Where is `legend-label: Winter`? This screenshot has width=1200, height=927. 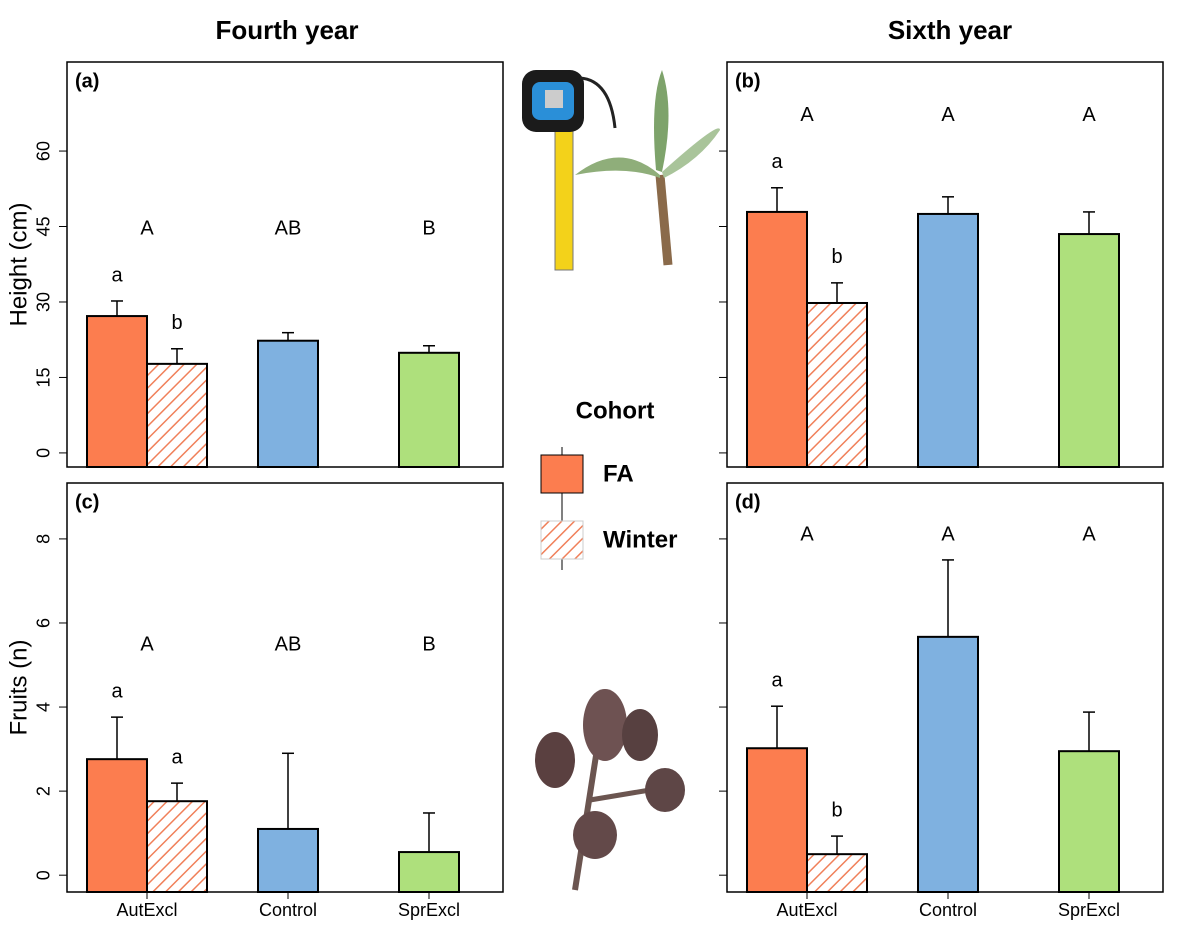 legend-label: Winter is located at coordinates (640, 539).